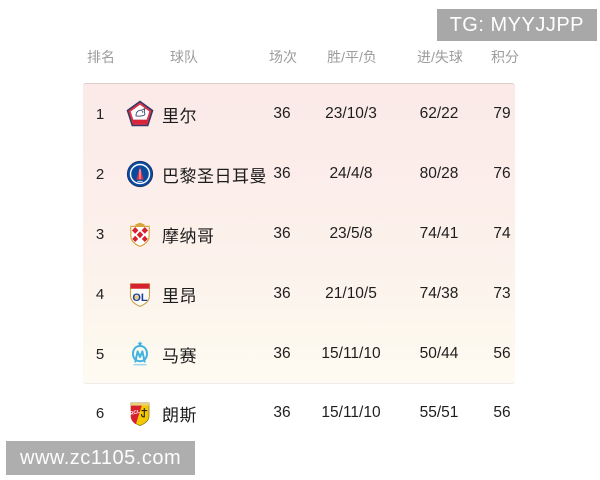 Image resolution: width=600 pixels, height=480 pixels. Describe the element at coordinates (440, 57) in the screenshot. I see `column-header-goals: 进/失球` at that location.